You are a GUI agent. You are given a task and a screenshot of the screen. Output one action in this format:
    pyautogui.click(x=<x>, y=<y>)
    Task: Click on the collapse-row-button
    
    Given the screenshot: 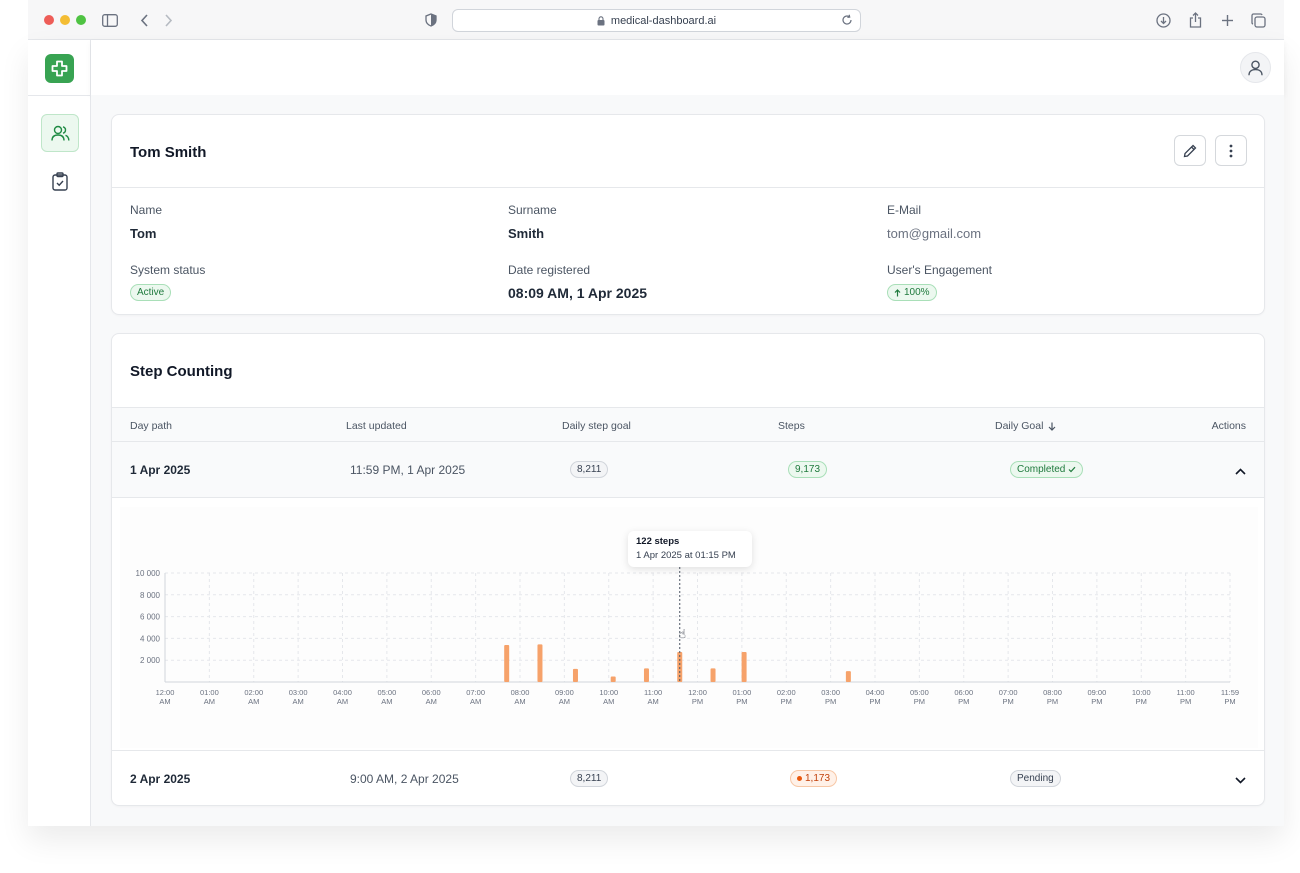 What is the action you would take?
    pyautogui.click(x=1240, y=471)
    